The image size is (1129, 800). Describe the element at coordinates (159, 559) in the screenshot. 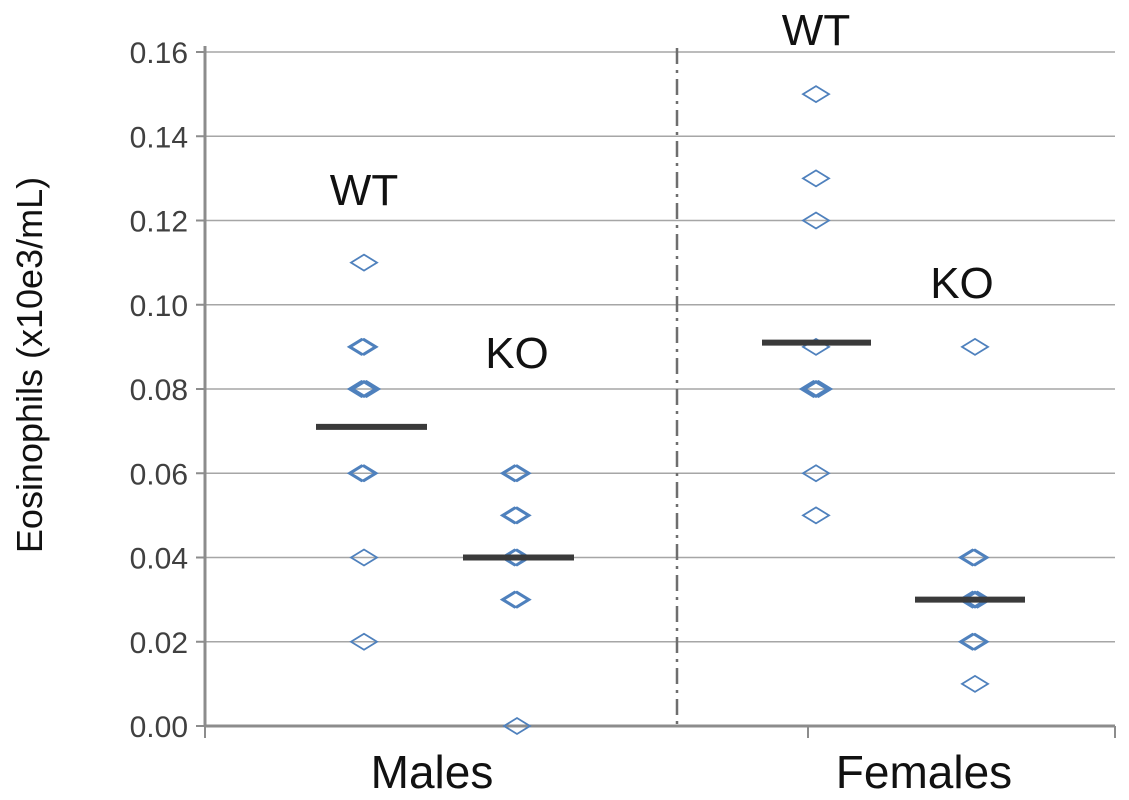

I see `y-tick-label: 0.04` at that location.